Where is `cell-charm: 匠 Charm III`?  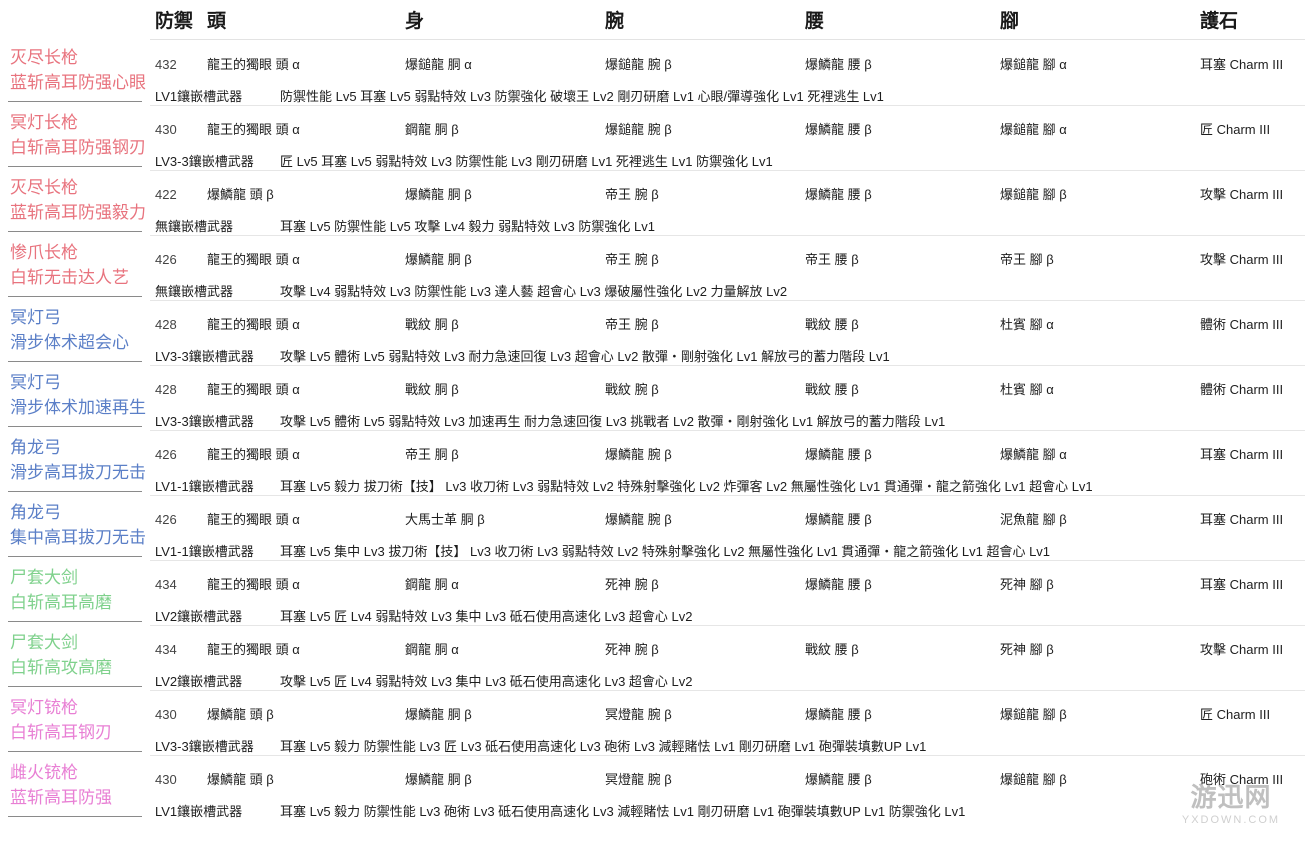 cell-charm: 匠 Charm III is located at coordinates (1235, 129).